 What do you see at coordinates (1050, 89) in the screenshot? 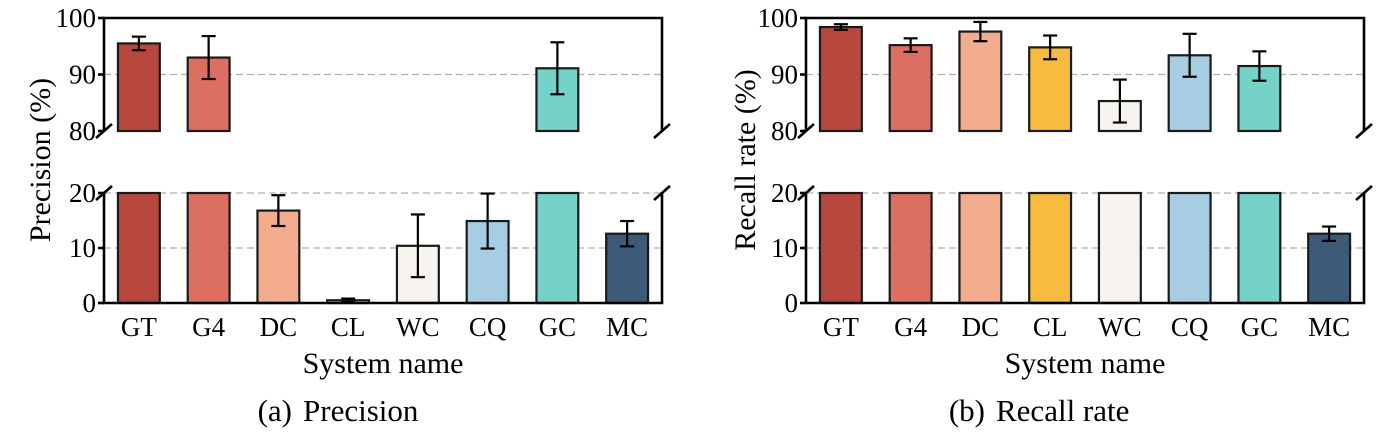
I see `bar-cl-upper` at bounding box center [1050, 89].